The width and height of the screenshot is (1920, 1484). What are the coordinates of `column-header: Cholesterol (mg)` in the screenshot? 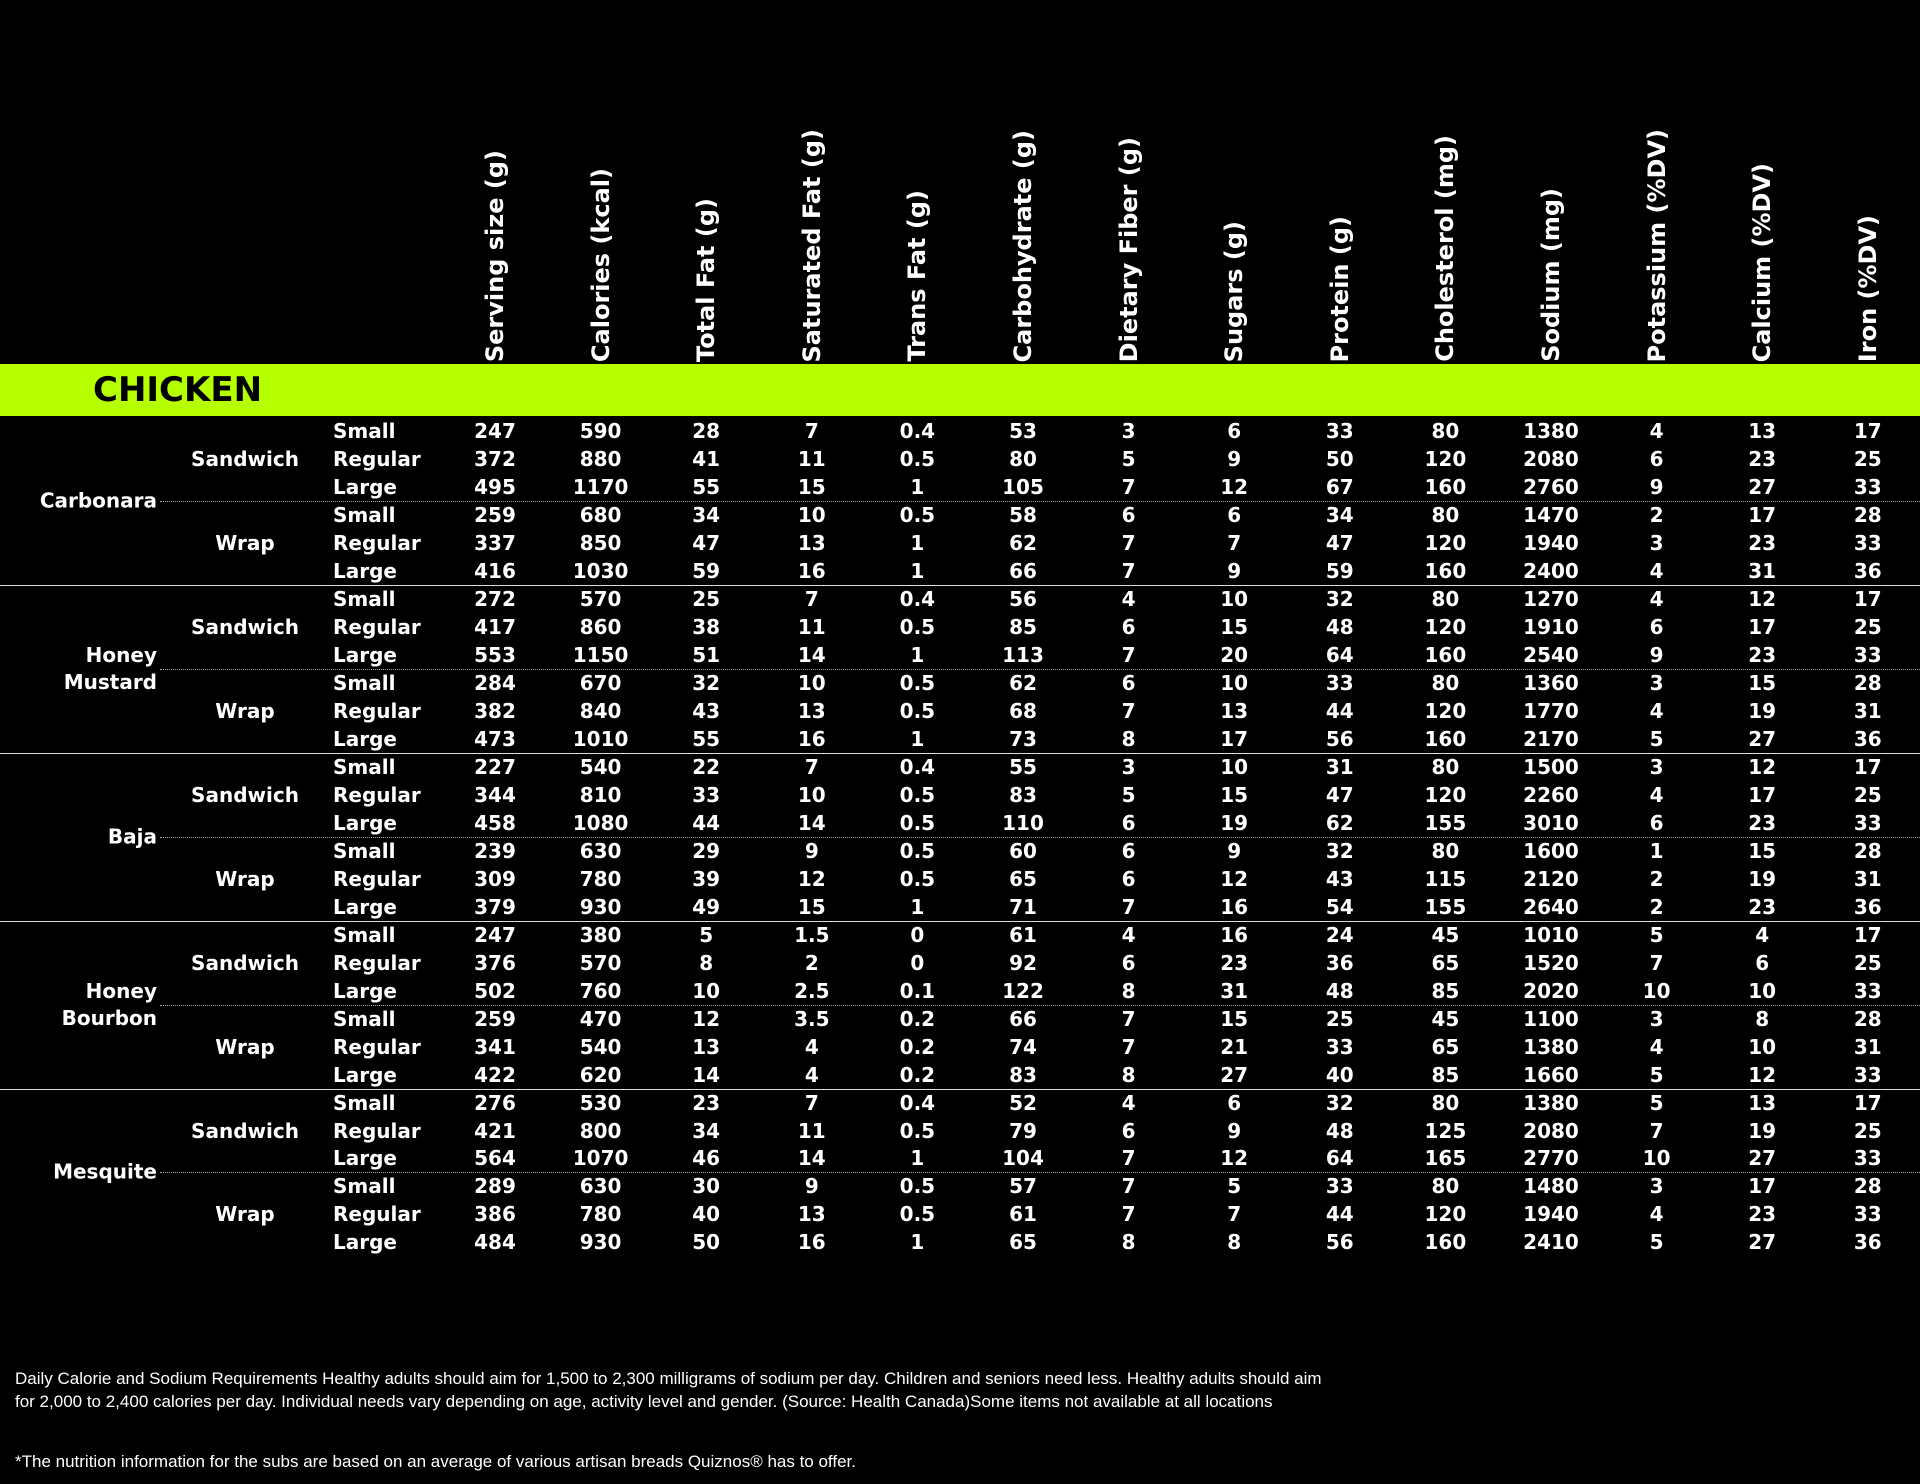 It's located at (1445, 248).